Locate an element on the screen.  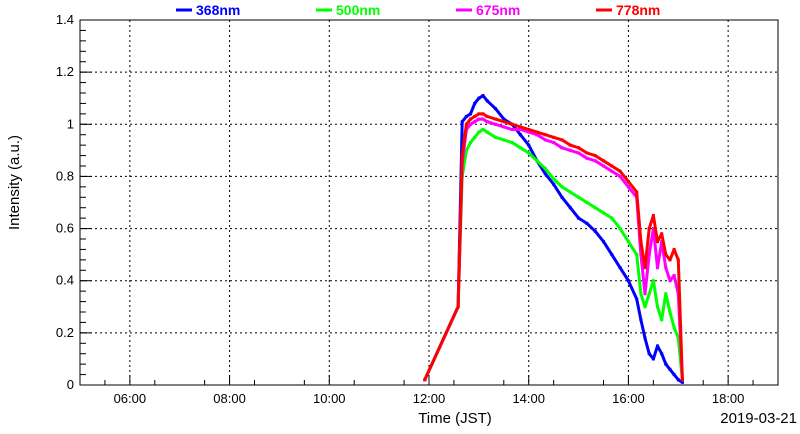
legend-label: 500nm is located at coordinates (358, 10).